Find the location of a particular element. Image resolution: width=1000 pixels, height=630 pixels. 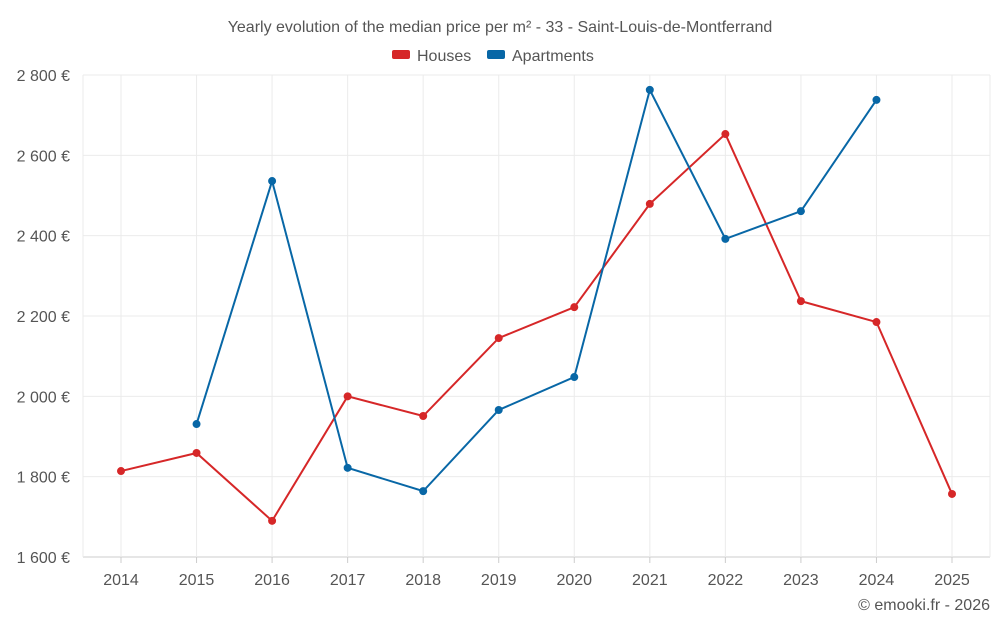

y-tick-label: 1 800 € is located at coordinates (43, 478).